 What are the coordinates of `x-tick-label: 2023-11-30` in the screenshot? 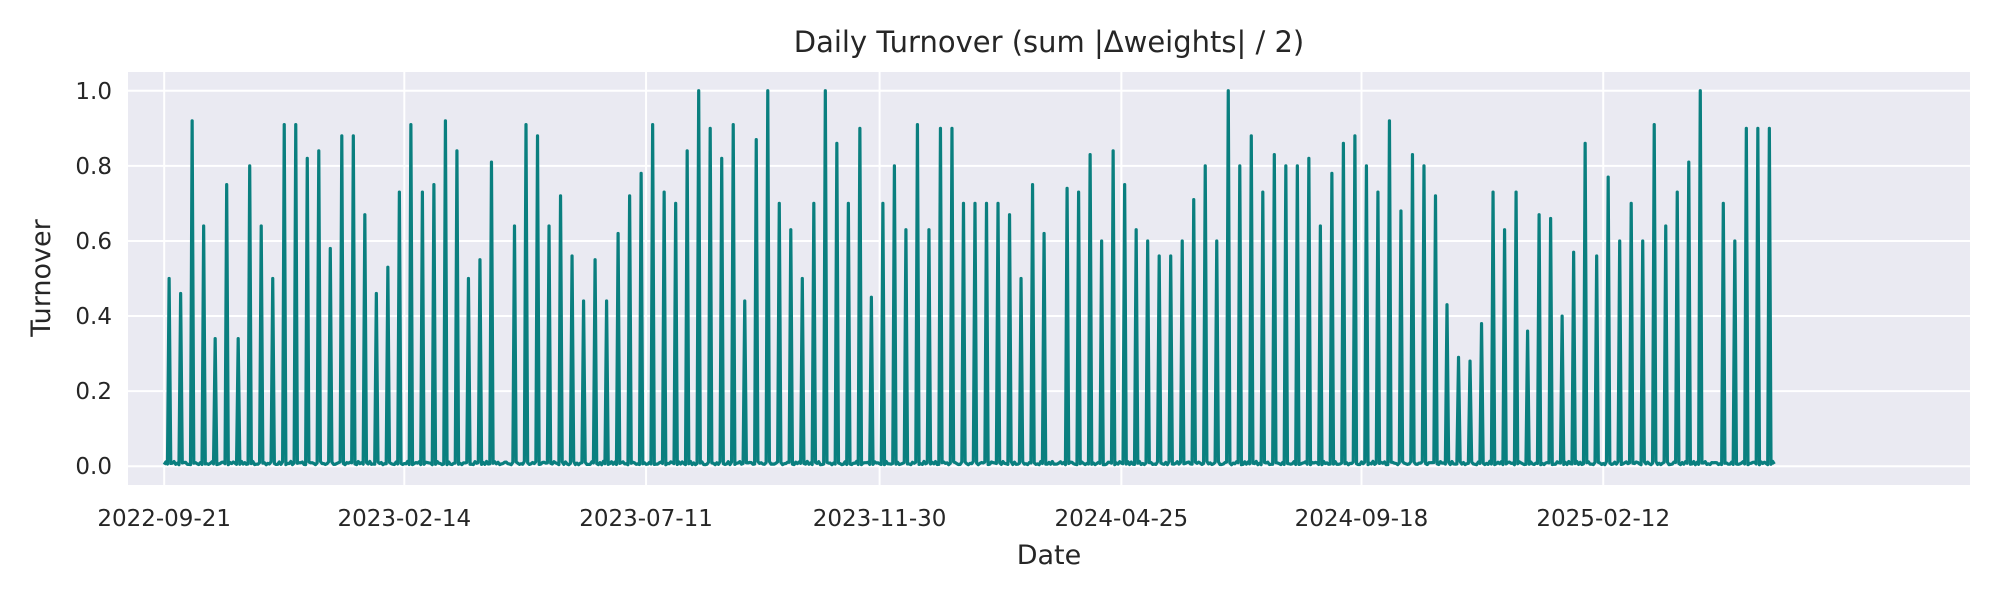 It's located at (880, 519).